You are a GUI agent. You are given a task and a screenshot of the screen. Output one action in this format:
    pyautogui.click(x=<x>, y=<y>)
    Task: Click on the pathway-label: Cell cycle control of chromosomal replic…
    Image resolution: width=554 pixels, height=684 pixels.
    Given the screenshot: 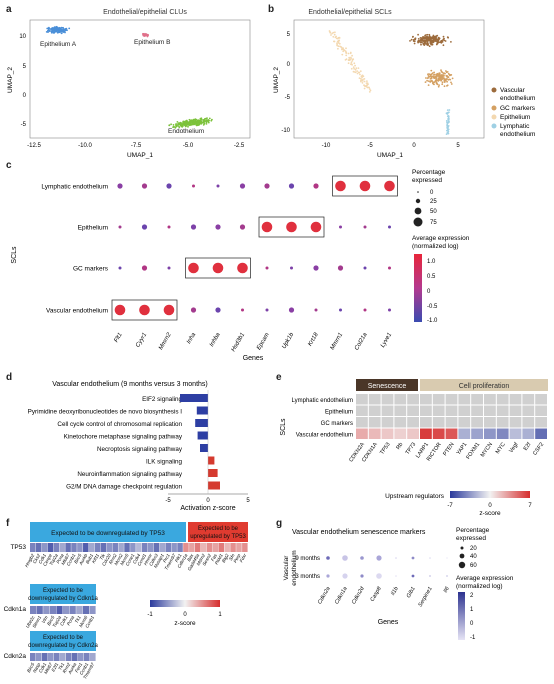 What is the action you would take?
    pyautogui.click(x=119, y=424)
    